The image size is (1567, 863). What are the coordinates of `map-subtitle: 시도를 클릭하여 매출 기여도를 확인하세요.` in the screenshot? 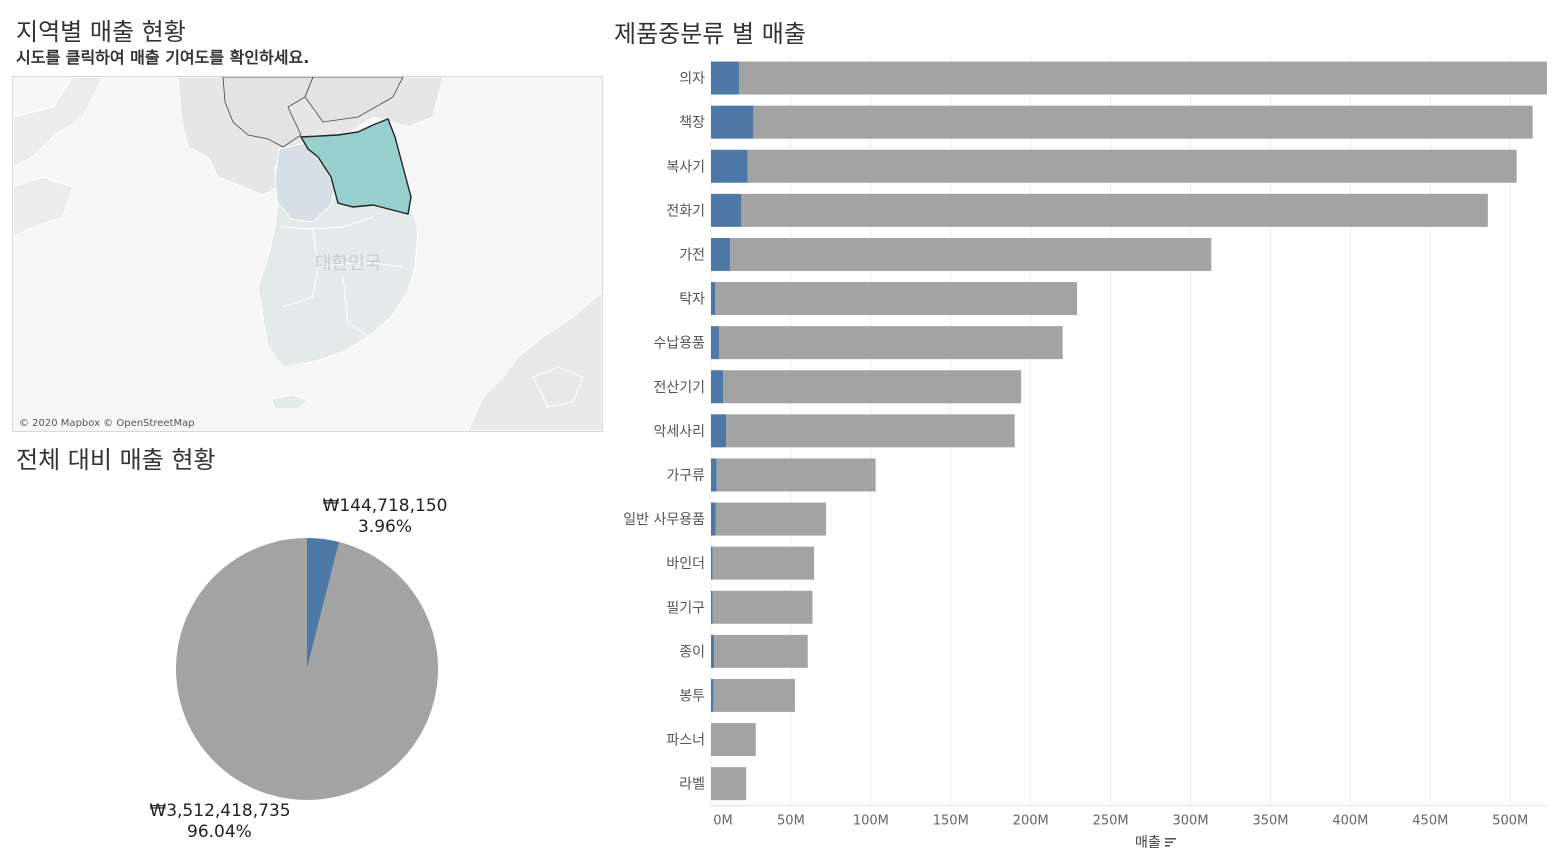 It's located at (163, 57).